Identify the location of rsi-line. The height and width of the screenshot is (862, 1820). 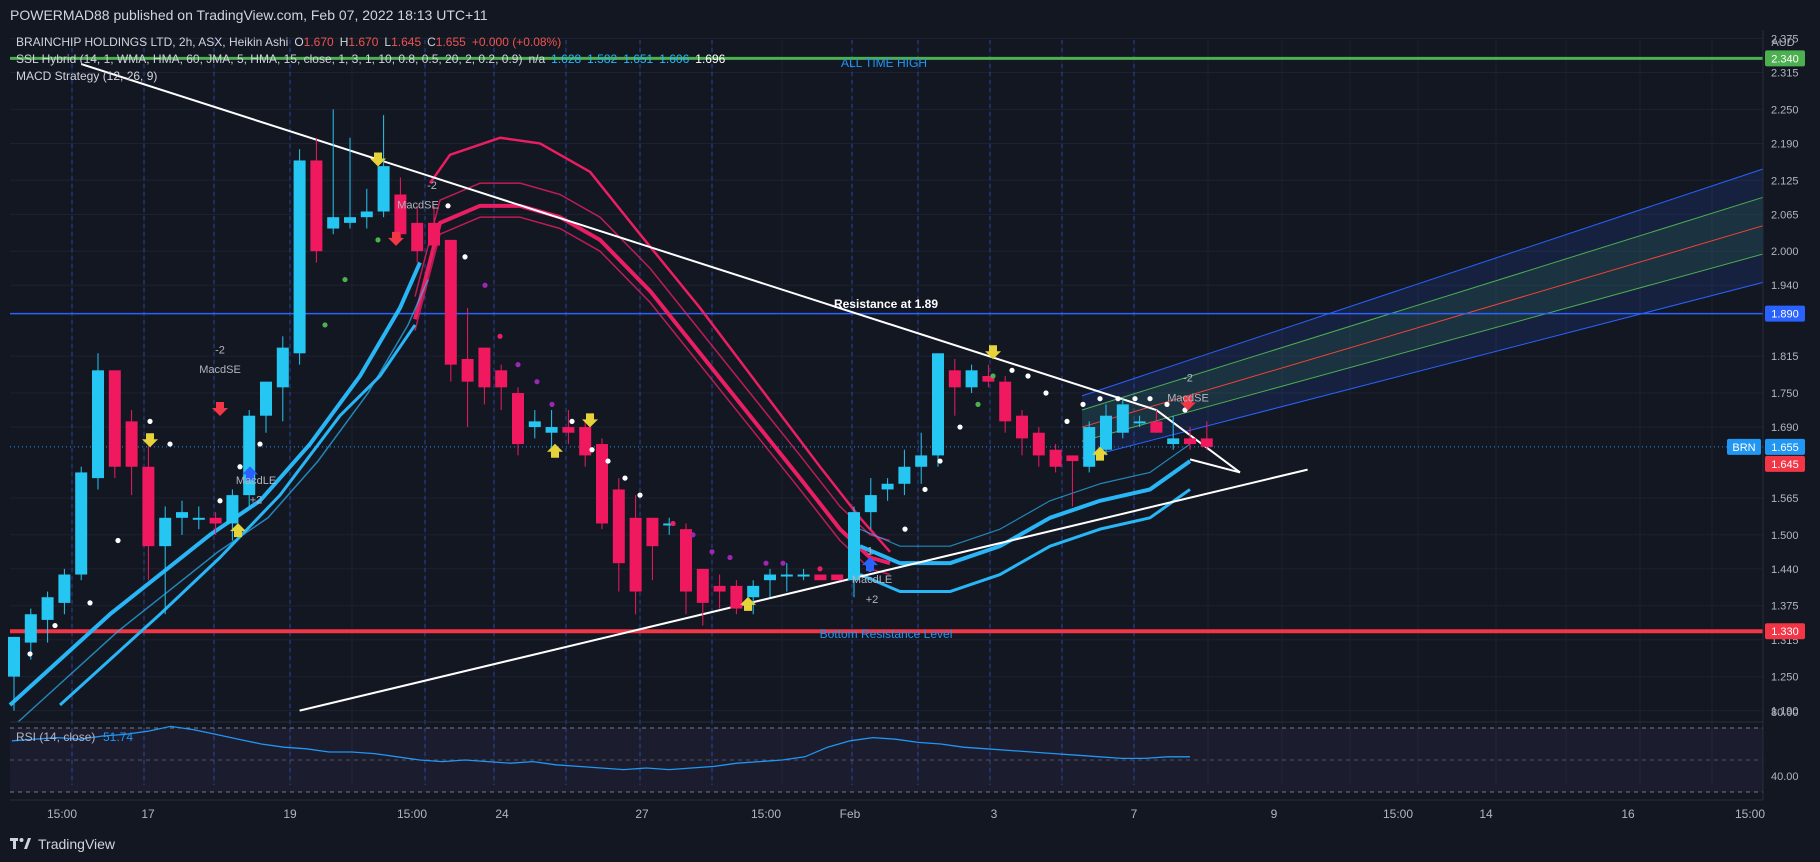
(600, 748).